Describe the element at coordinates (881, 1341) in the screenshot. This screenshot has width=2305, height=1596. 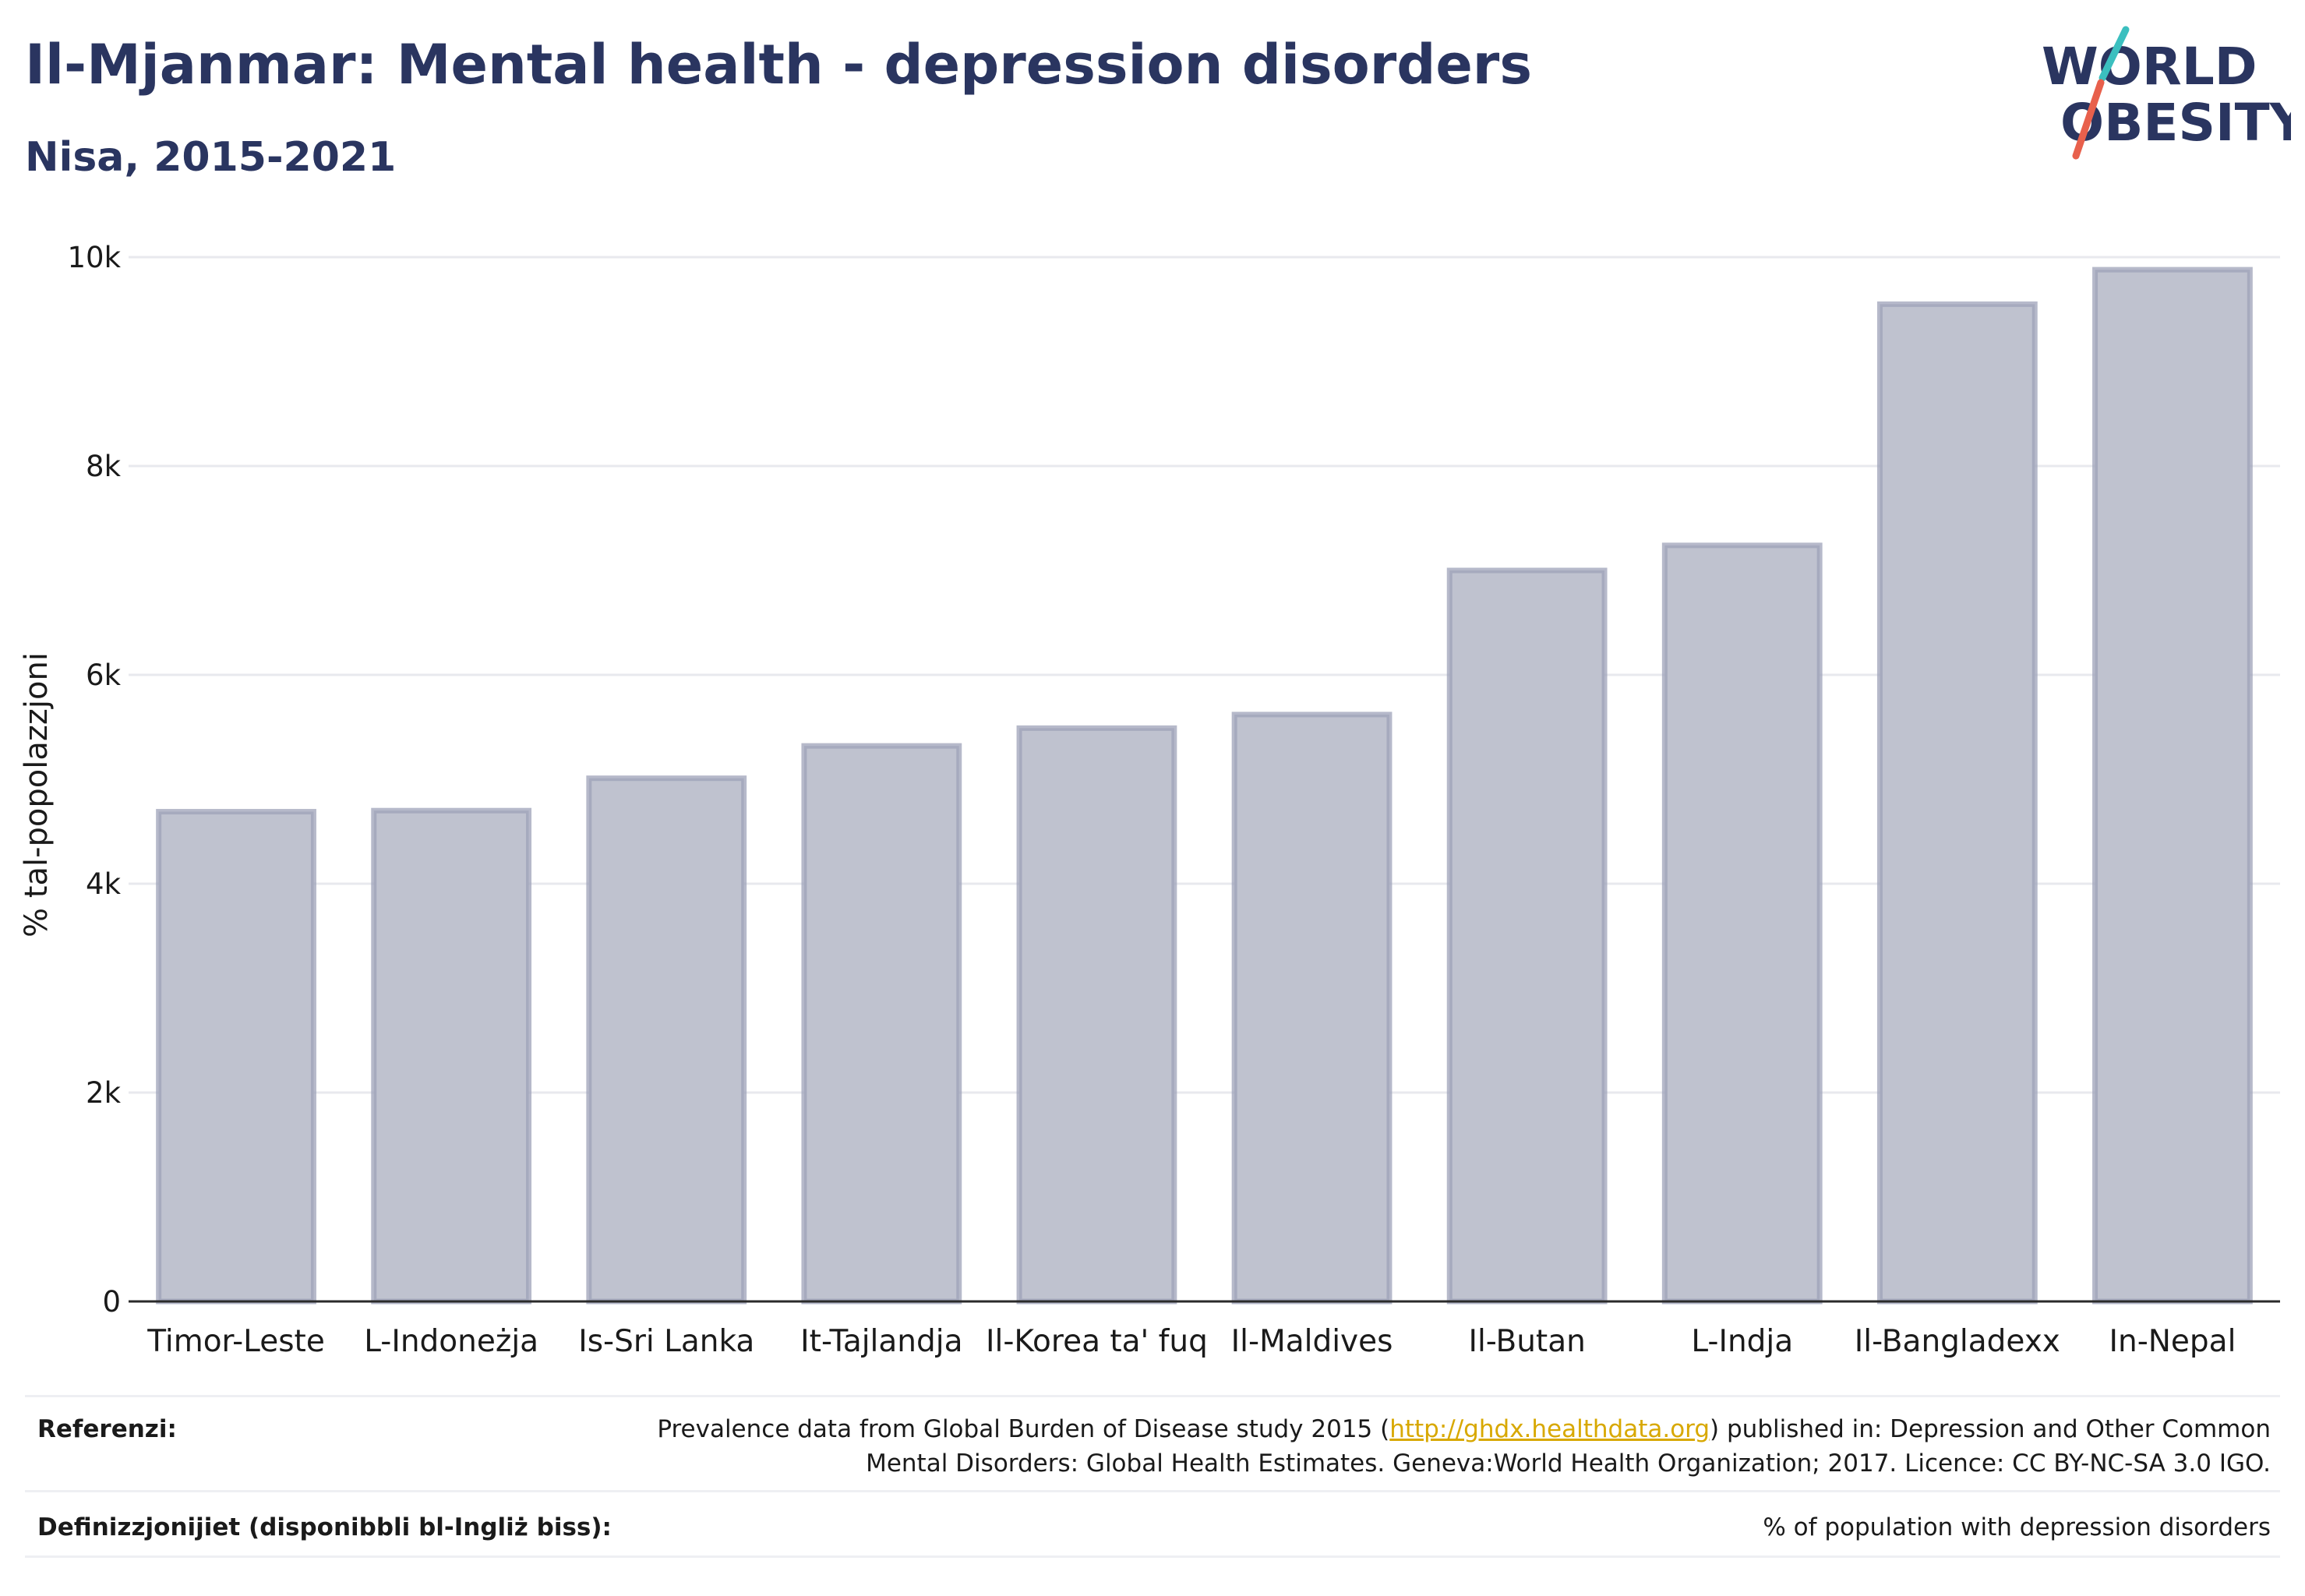
I see `x-tick-label: It-Tajlandja` at that location.